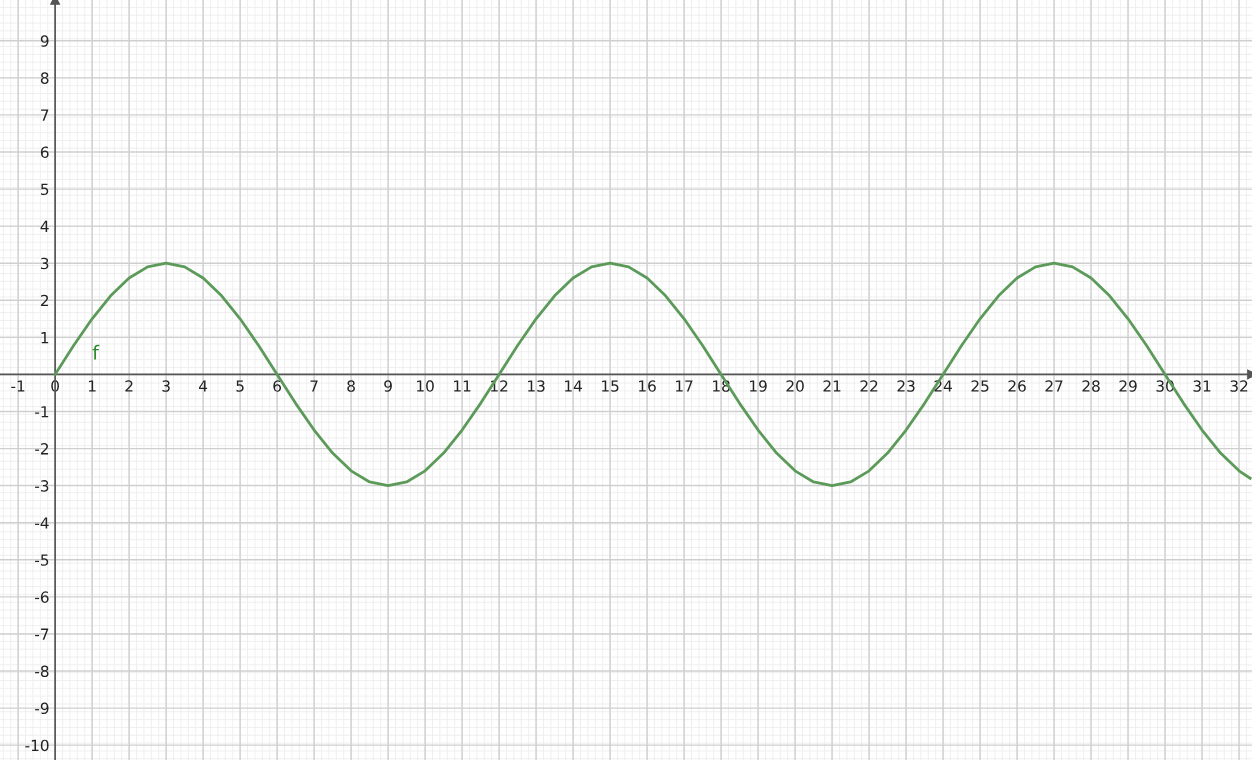  What do you see at coordinates (44, 226) in the screenshot?
I see `y-tick-label: 4` at bounding box center [44, 226].